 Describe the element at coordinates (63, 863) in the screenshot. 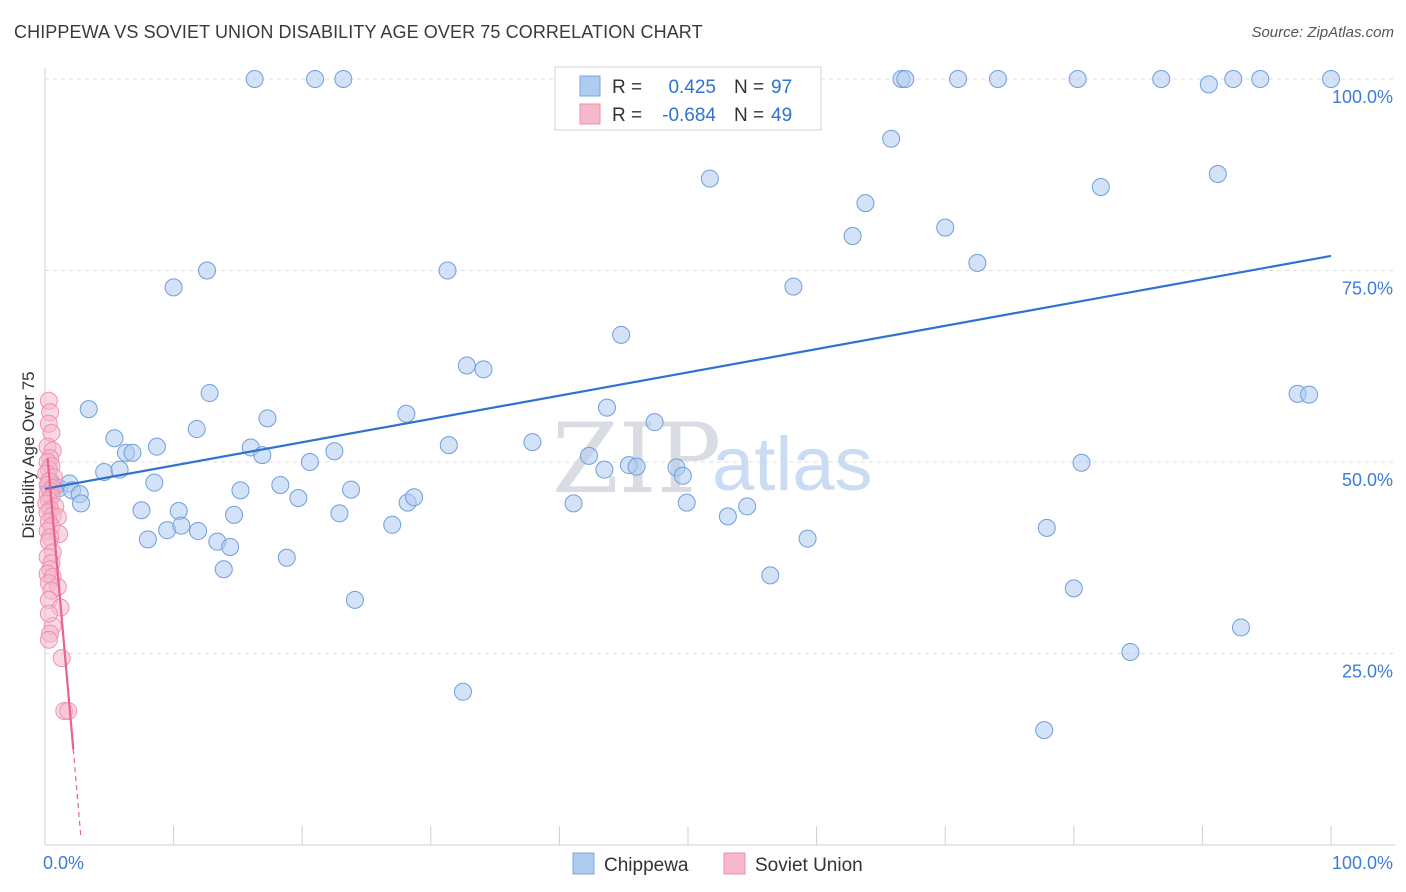

I see `x-tick-label-min: 0.0%` at that location.